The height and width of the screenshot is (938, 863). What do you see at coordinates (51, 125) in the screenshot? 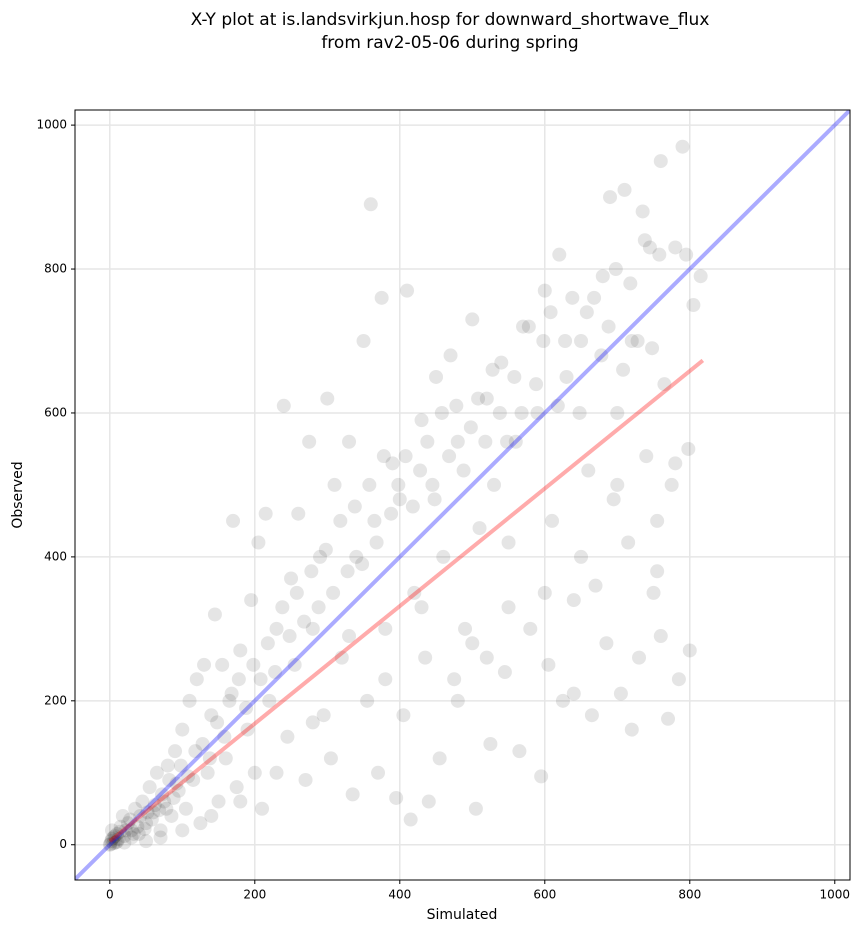
I see `y-tick-label: 1000` at bounding box center [51, 125].